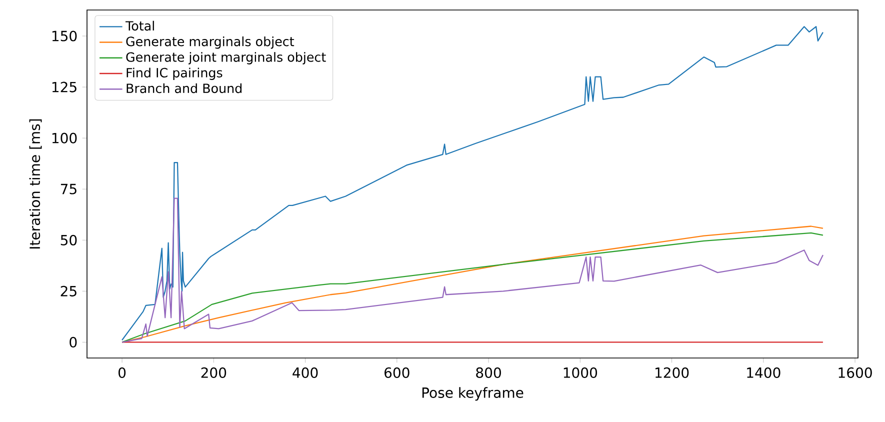 The image size is (885, 422). What do you see at coordinates (763, 372) in the screenshot?
I see `x-tick-label: 1400` at bounding box center [763, 372].